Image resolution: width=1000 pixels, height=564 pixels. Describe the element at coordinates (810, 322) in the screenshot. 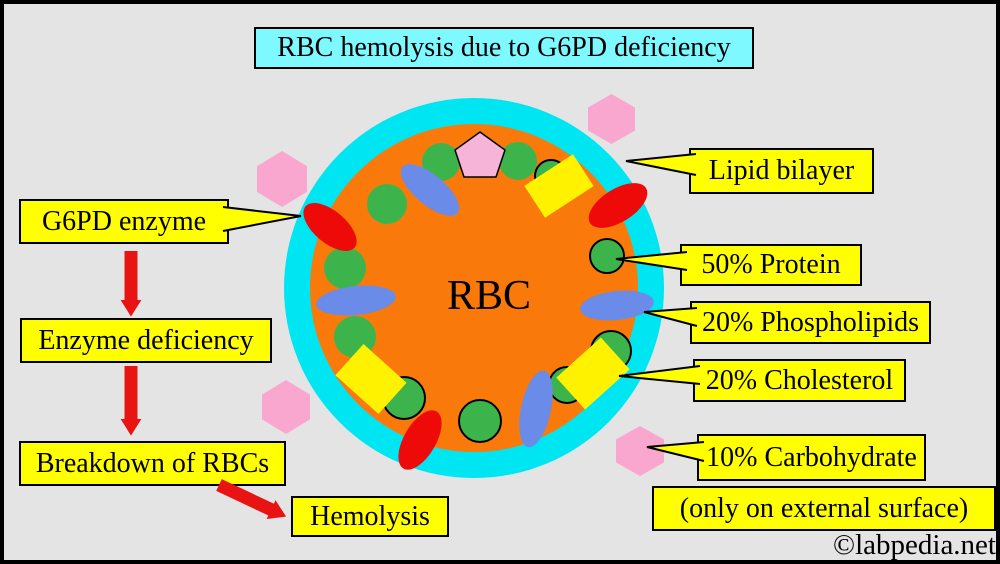

I see `phospholipids-label: 20% Phospholipids` at that location.